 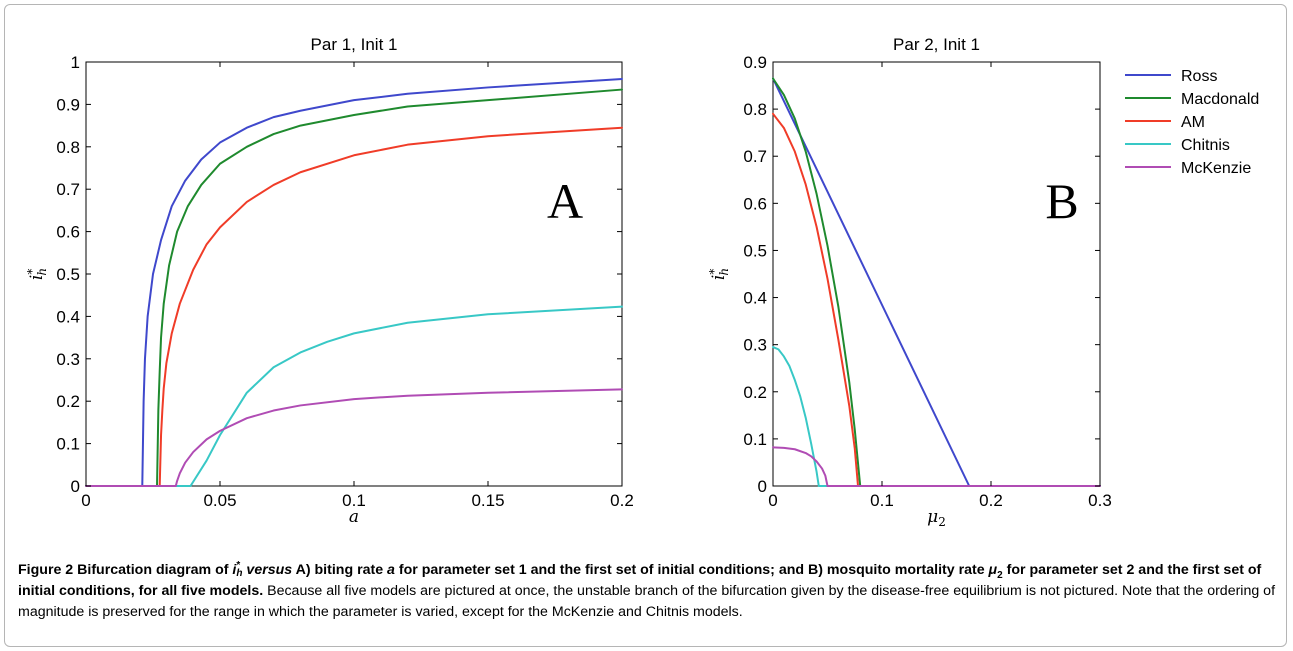 I want to click on legend-label-am: AM, so click(x=1193, y=122).